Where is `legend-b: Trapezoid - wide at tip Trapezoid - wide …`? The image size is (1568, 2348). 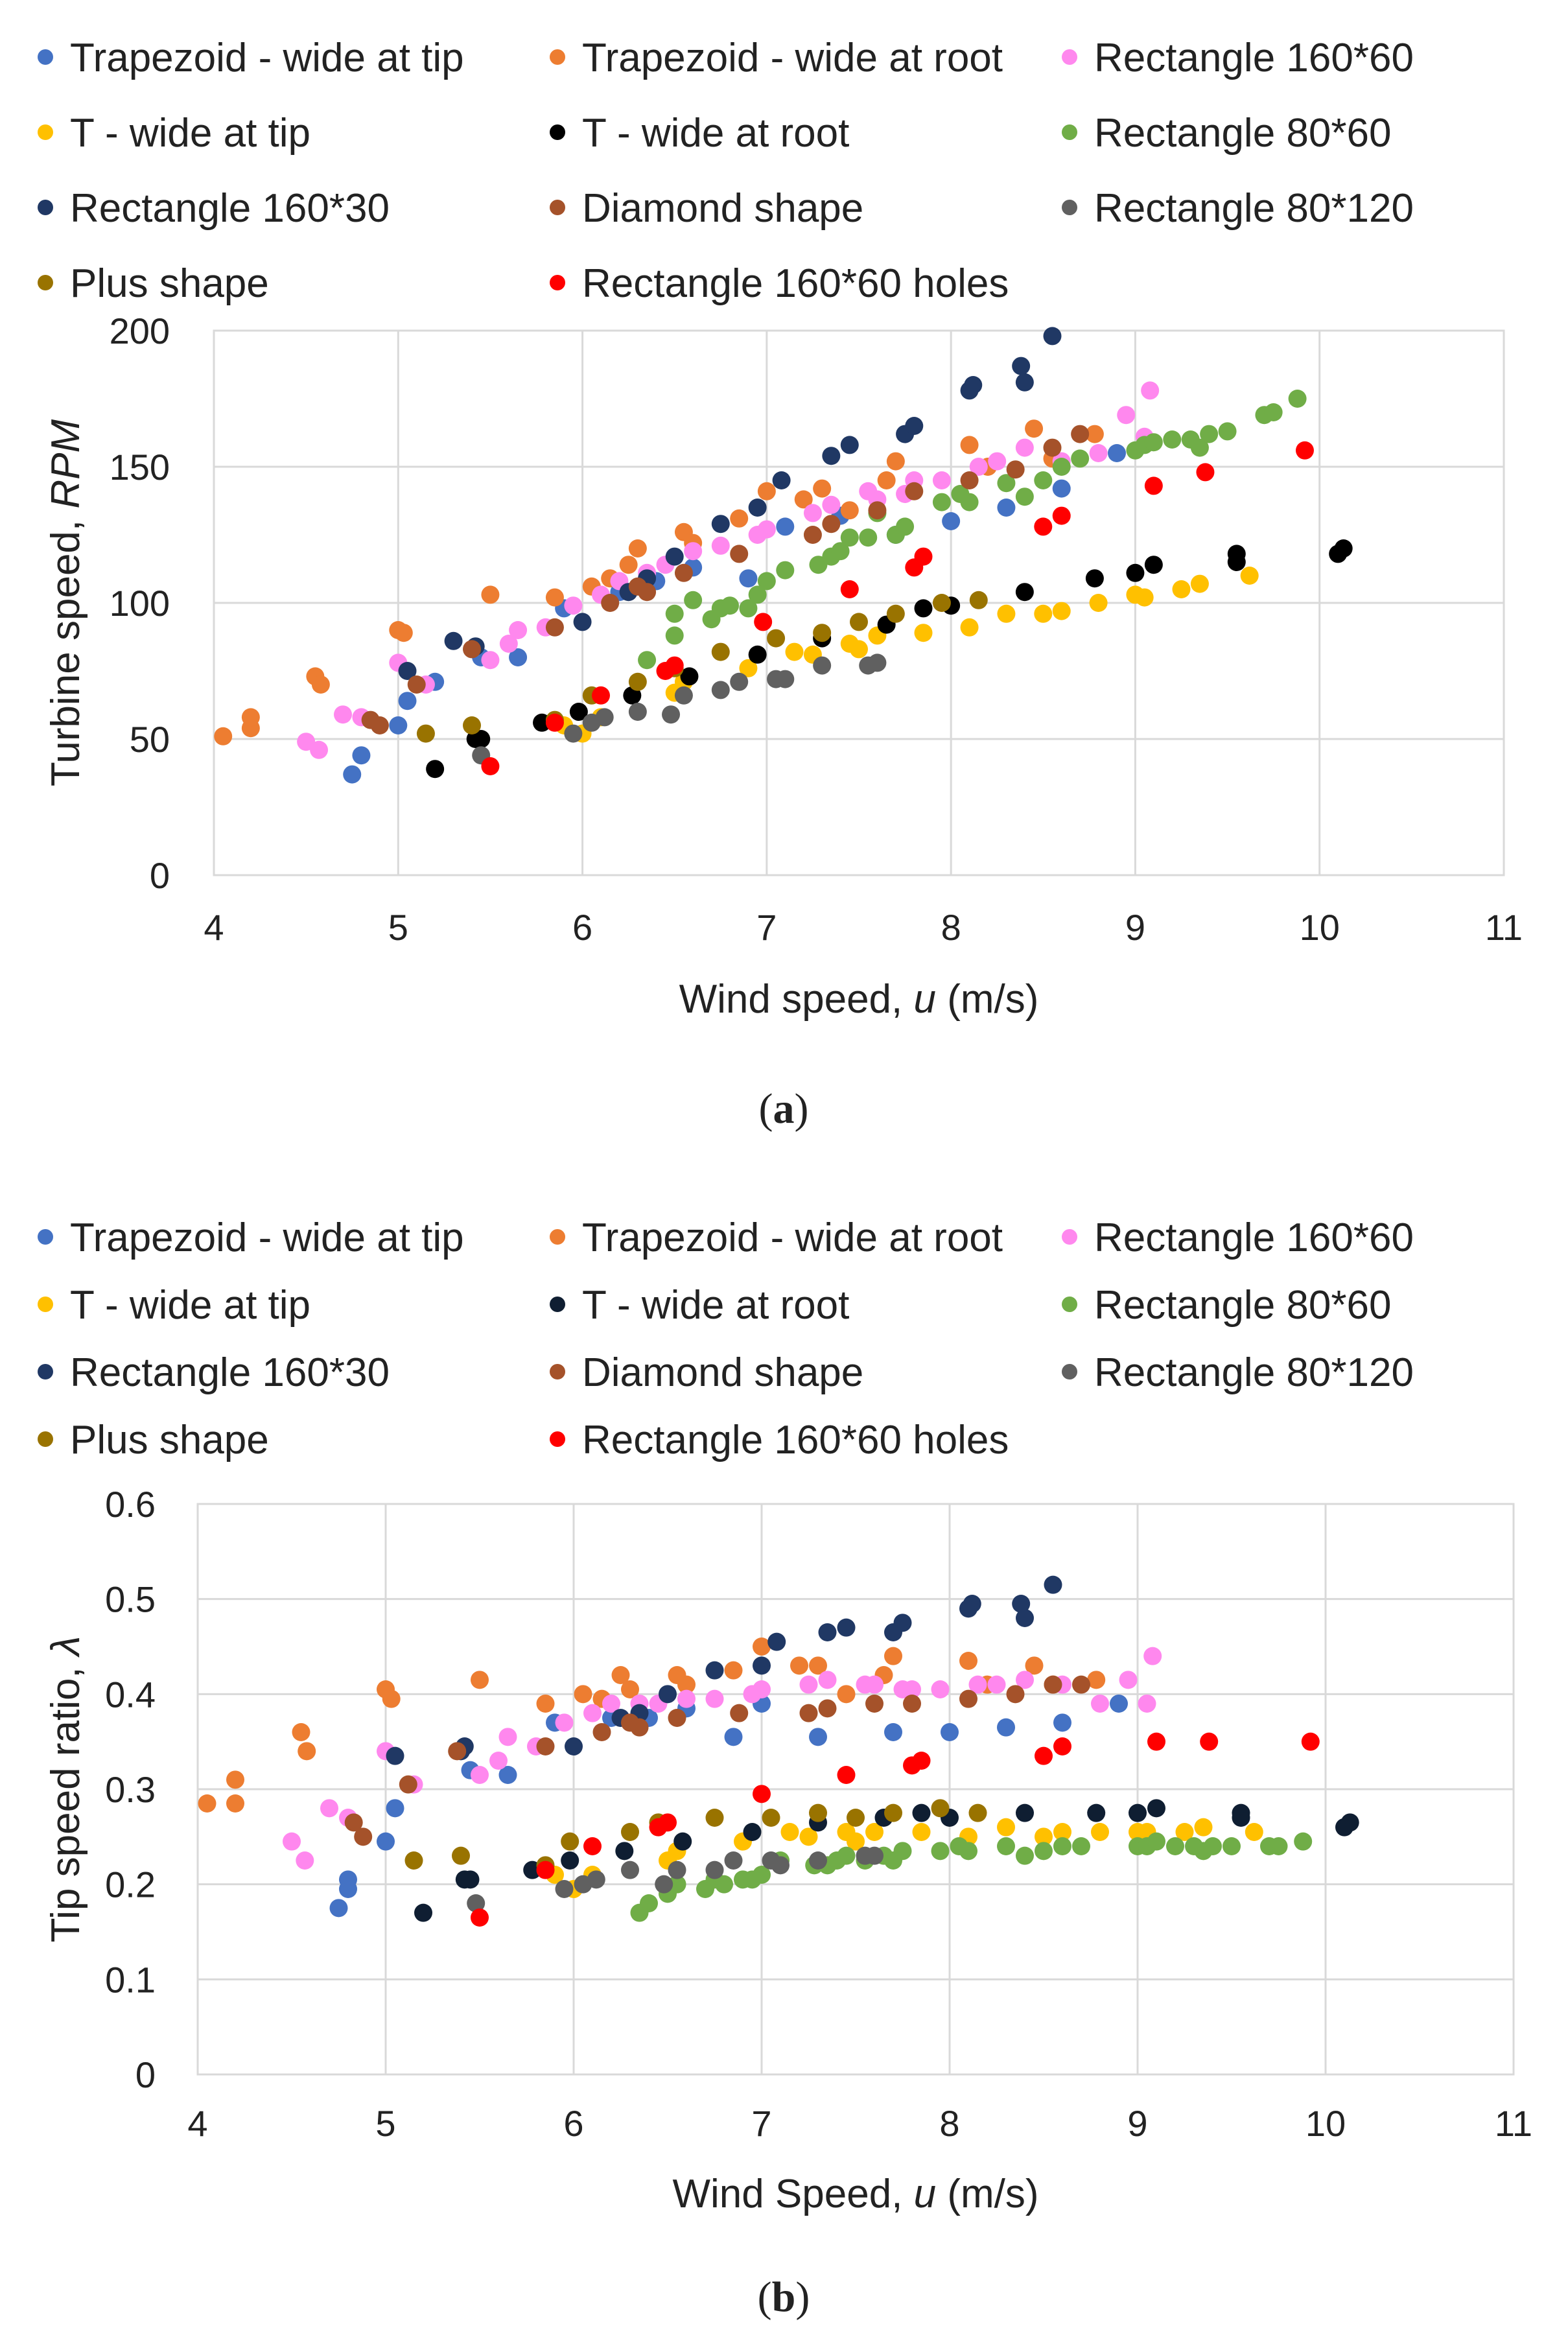 legend-b: Trapezoid - wide at tip Trapezoid - wide … is located at coordinates (726, 1338).